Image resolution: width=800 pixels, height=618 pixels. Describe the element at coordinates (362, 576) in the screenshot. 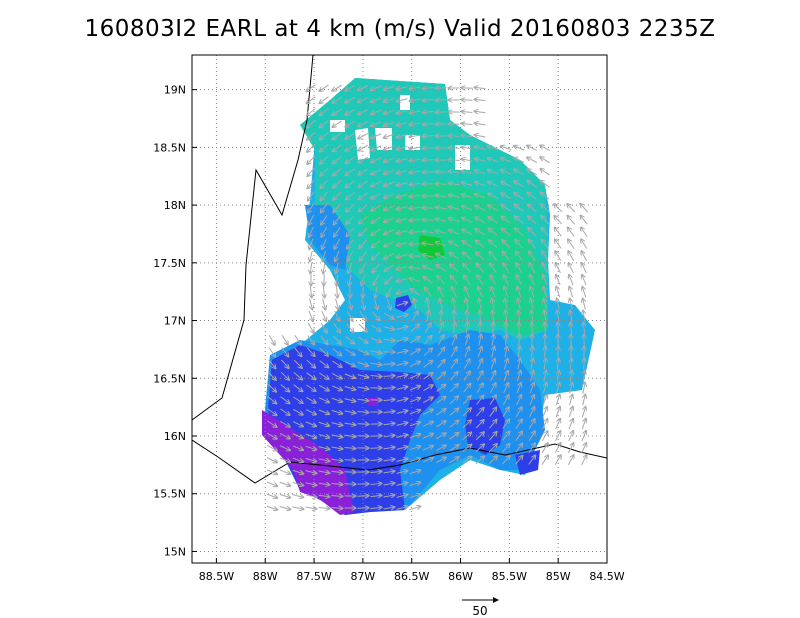

I see `x-tick-label: 87W` at that location.